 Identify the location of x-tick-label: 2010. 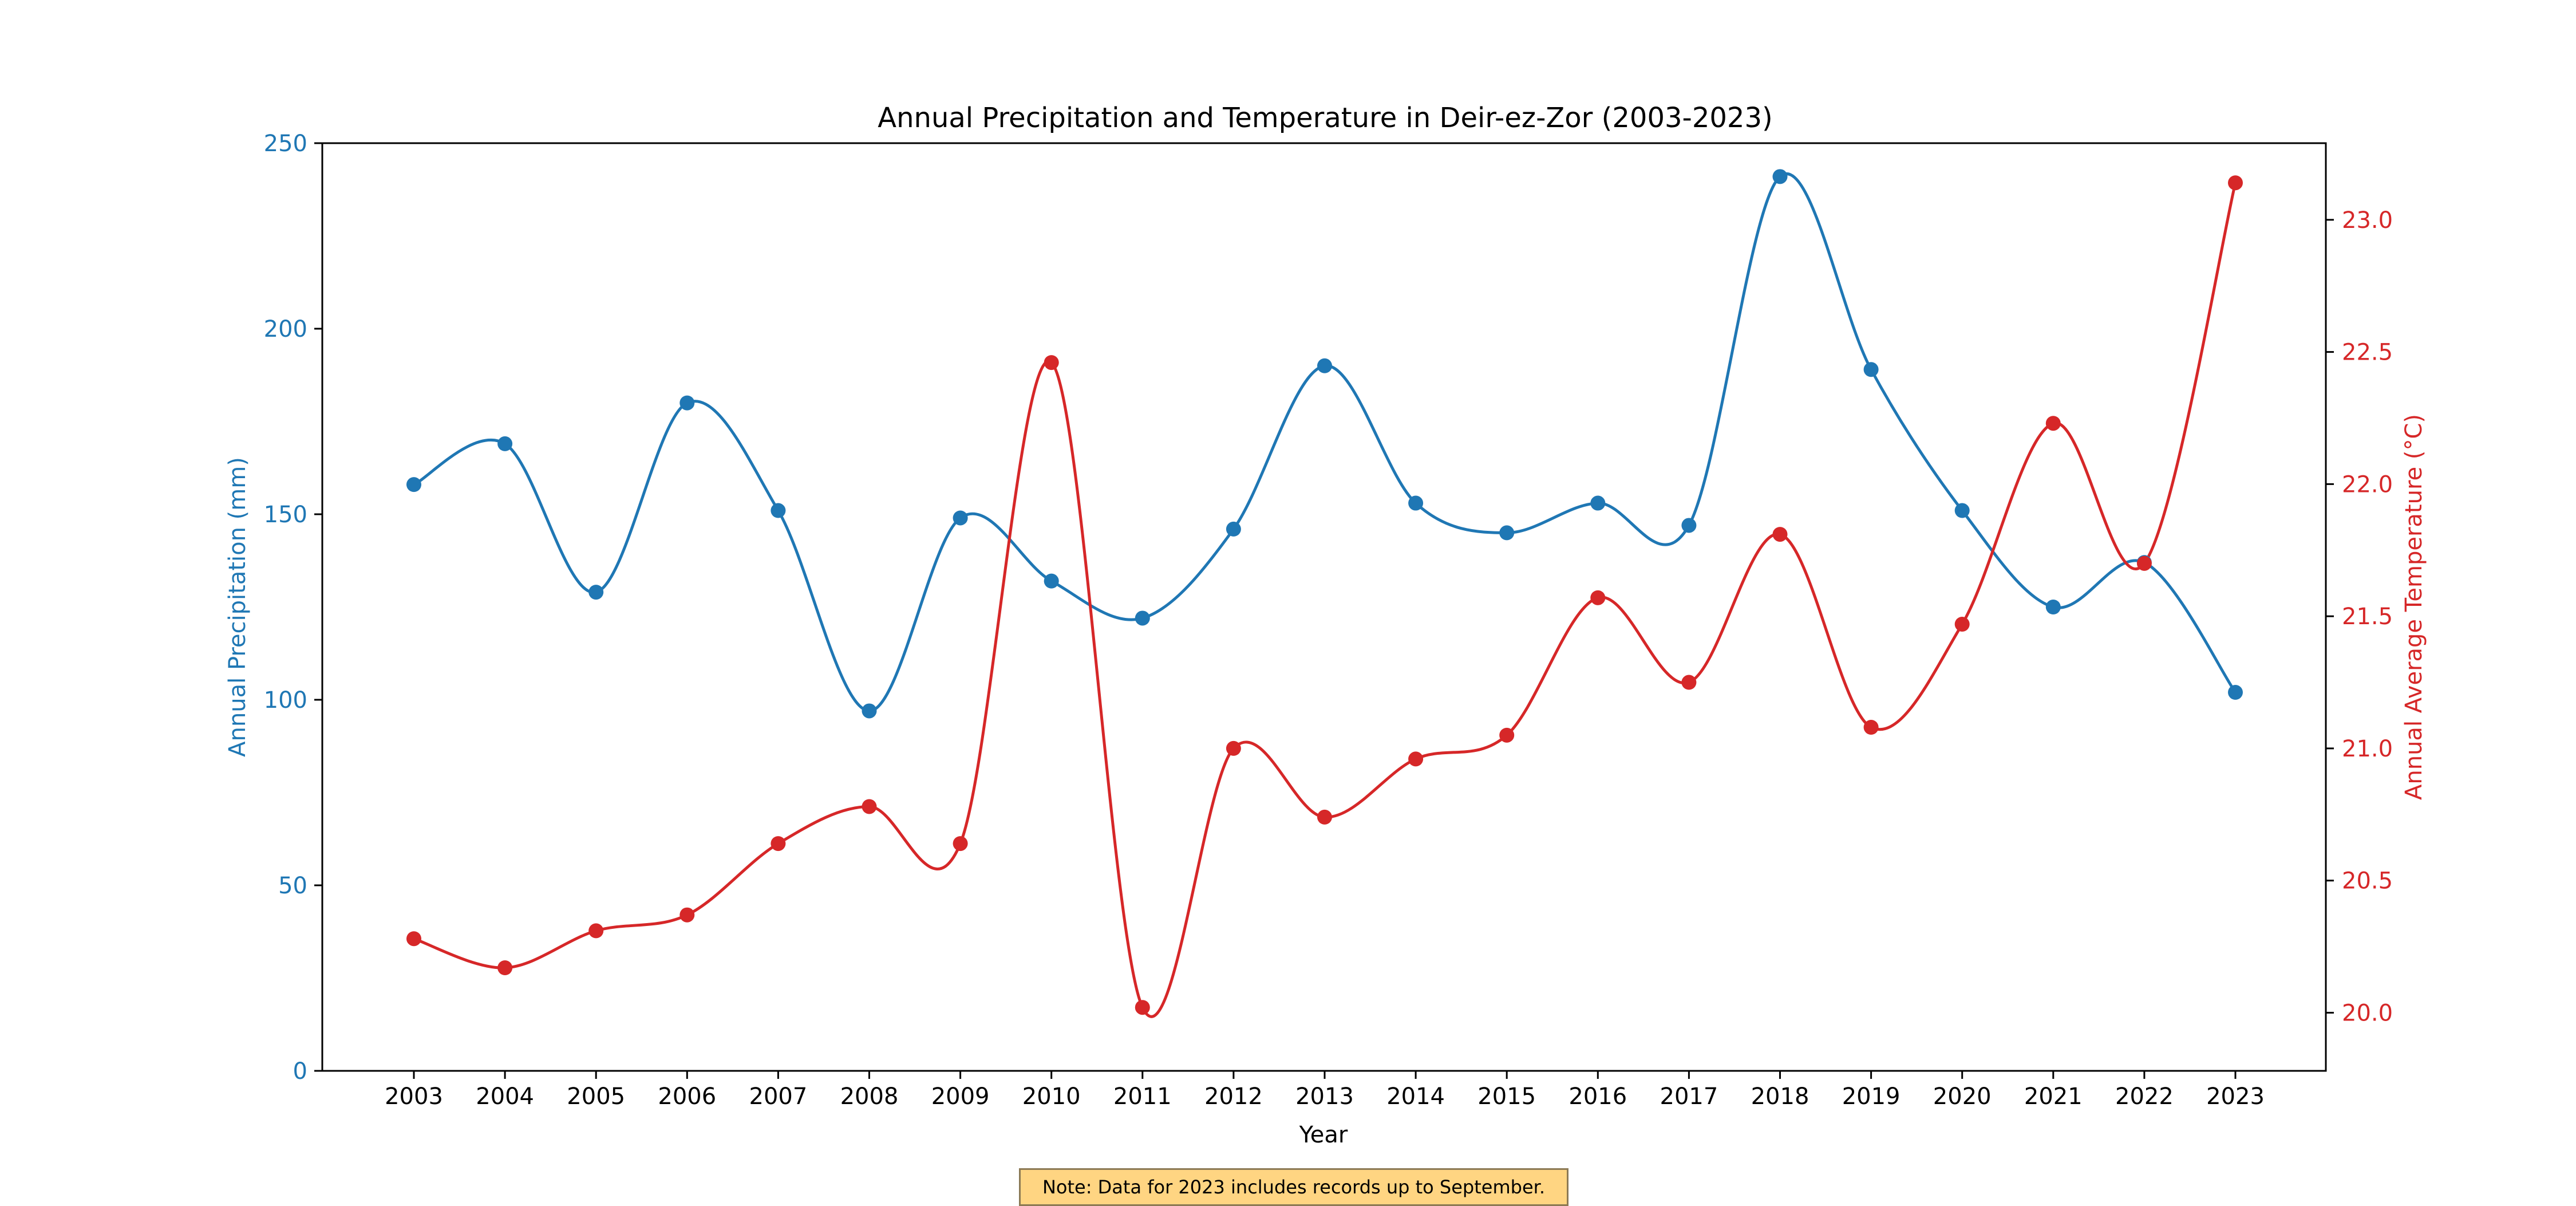
(1051, 1096).